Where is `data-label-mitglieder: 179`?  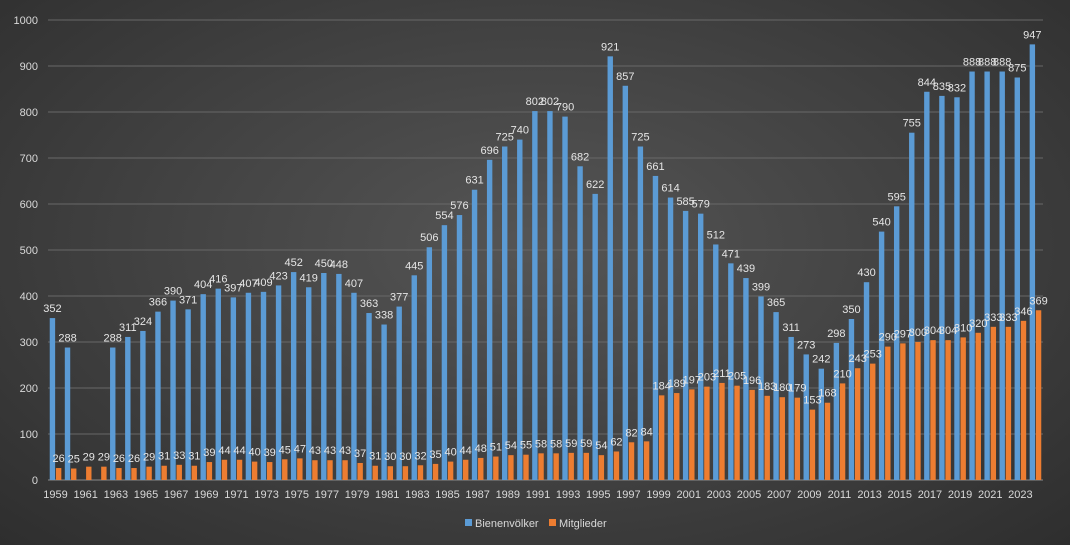
data-label-mitglieder: 179 is located at coordinates (797, 389).